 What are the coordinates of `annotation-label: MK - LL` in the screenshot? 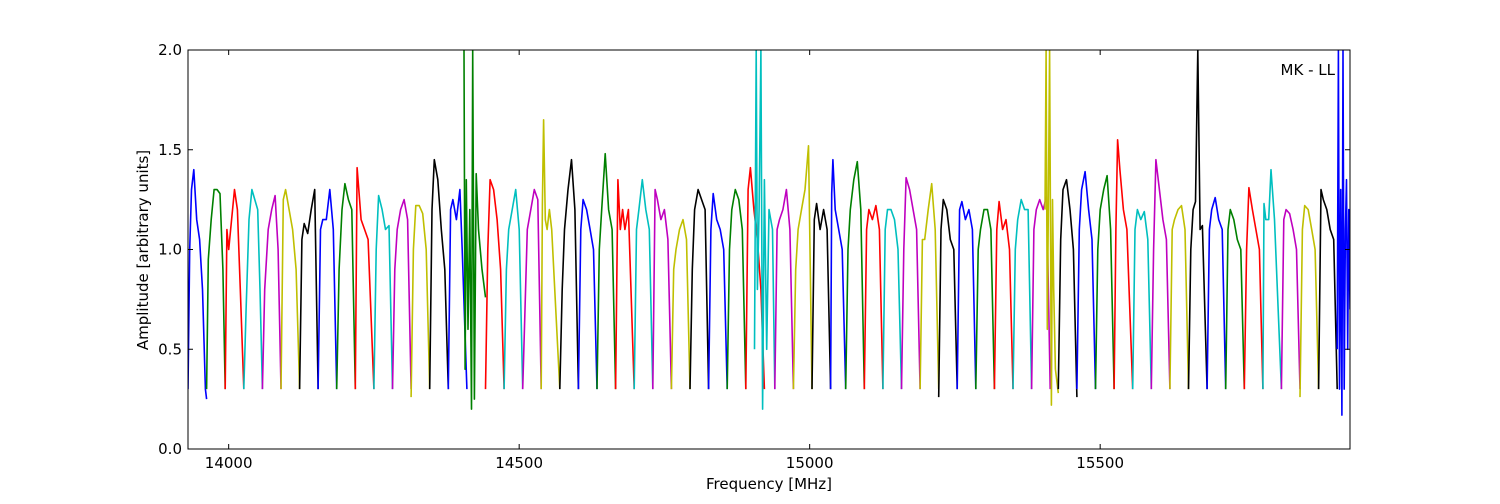 It's located at (1308, 70).